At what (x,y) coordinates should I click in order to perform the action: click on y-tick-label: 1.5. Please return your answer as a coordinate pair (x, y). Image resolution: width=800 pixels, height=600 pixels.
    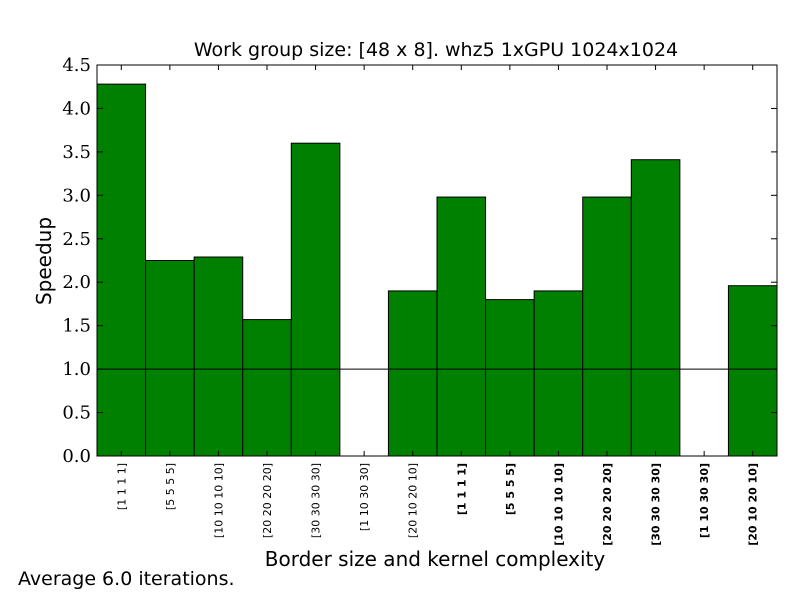
    Looking at the image, I should click on (76, 326).